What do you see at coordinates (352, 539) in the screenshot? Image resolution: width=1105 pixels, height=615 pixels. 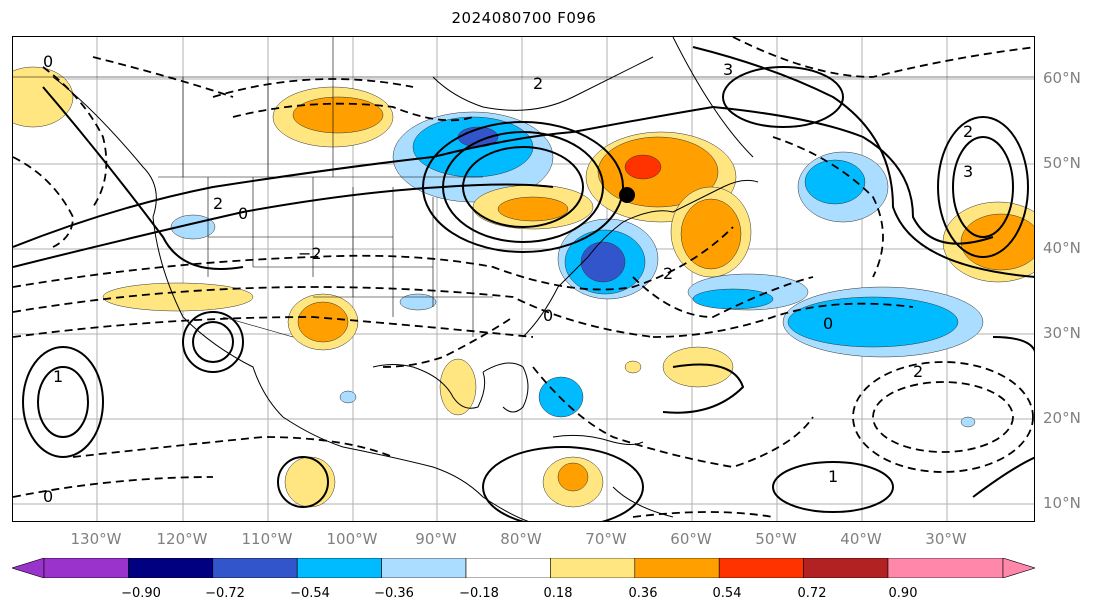 I see `lon-label: 100°W` at bounding box center [352, 539].